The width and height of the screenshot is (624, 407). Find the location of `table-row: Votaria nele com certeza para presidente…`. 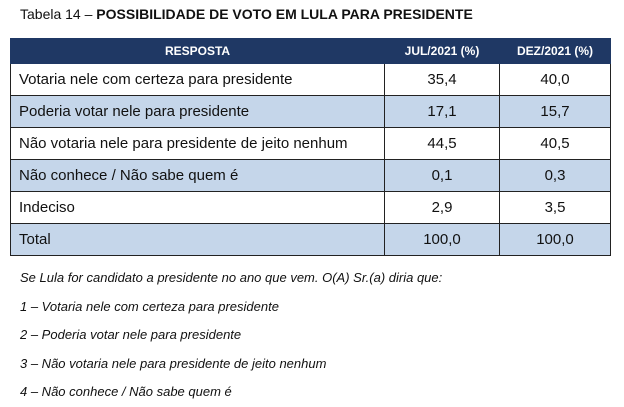

table-row: Votaria nele com certeza para presidente… is located at coordinates (310, 79).